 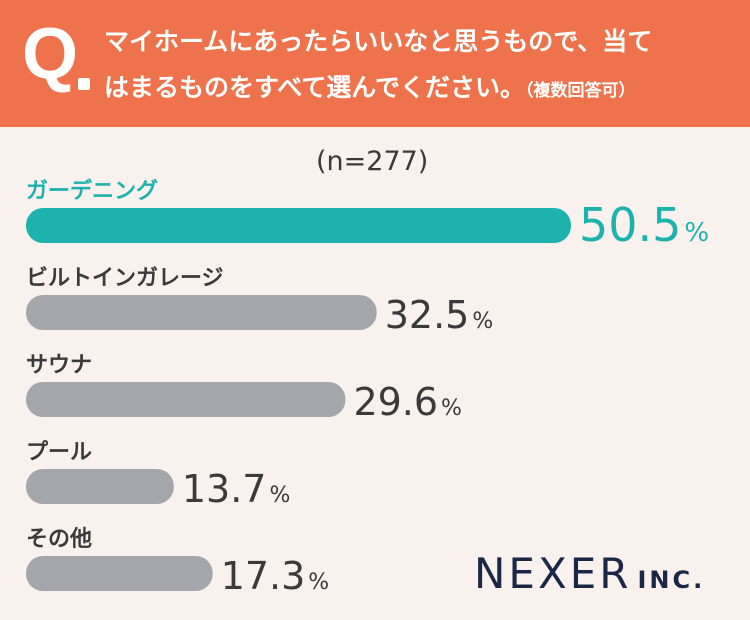 I want to click on logo-sub: INC., so click(x=671, y=580).